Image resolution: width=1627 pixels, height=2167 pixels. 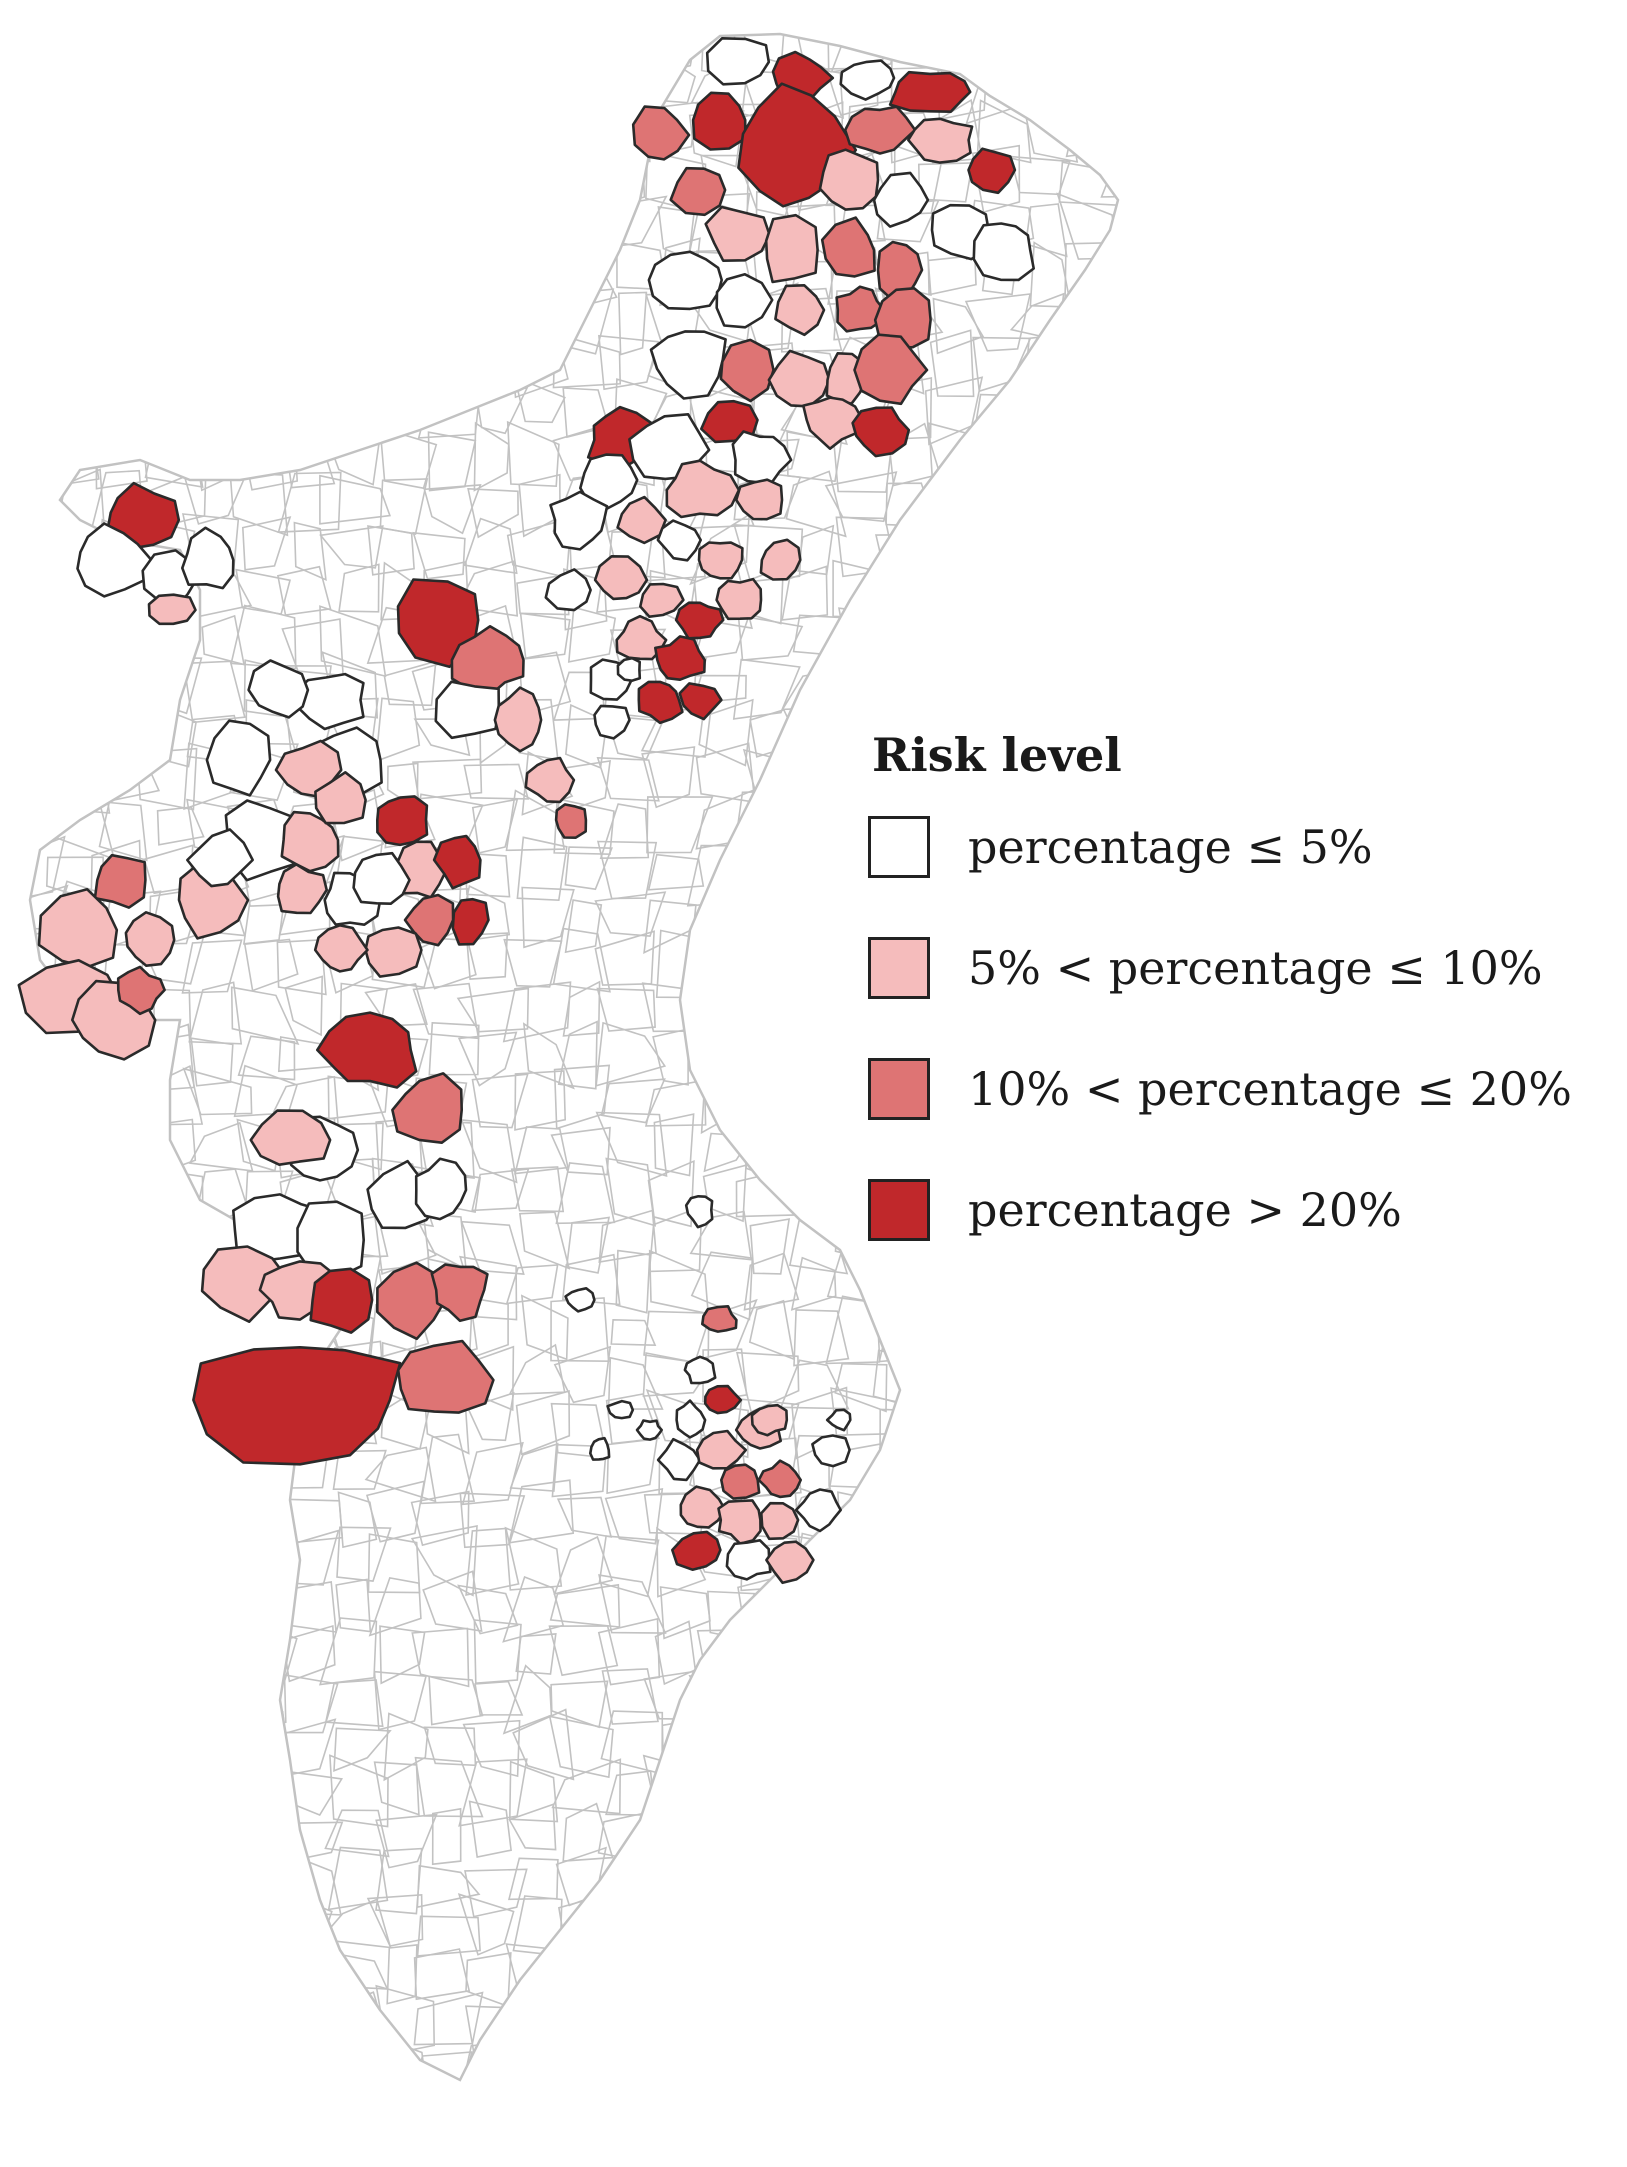 What do you see at coordinates (143, 515) in the screenshot?
I see `municipality-very-high` at bounding box center [143, 515].